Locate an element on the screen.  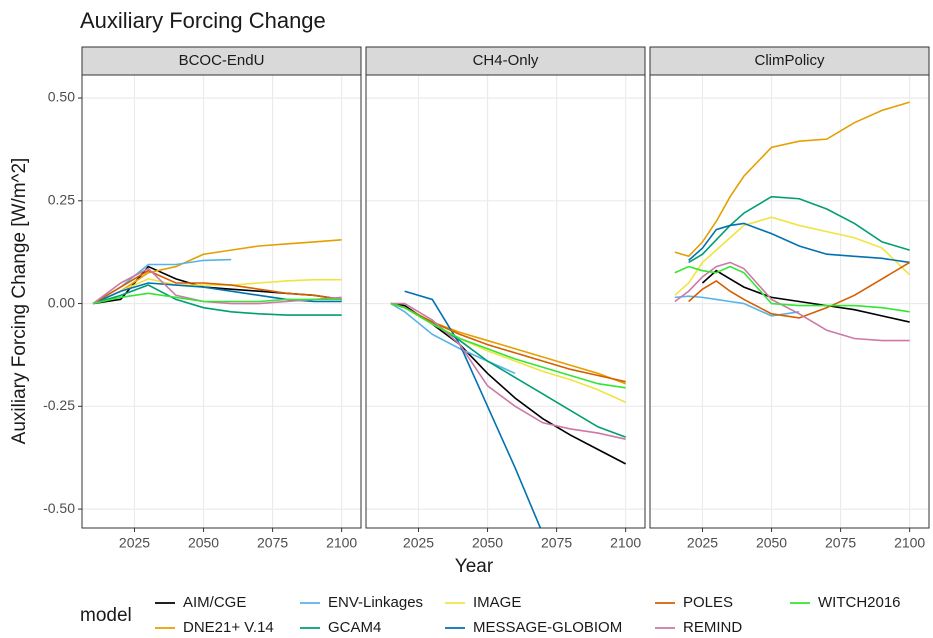
legend-label: POLES is located at coordinates (708, 602).